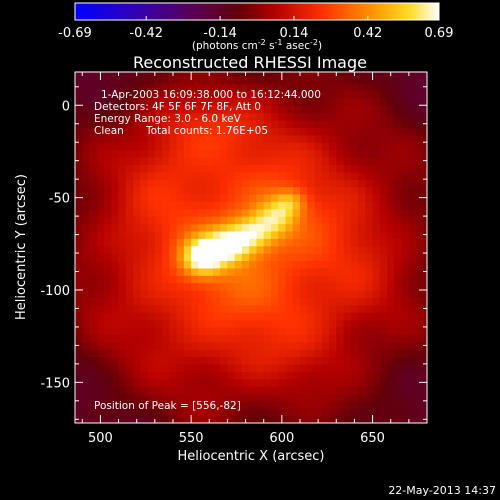 The width and height of the screenshot is (500, 500). I want to click on y-tick-label: -100, so click(55, 291).